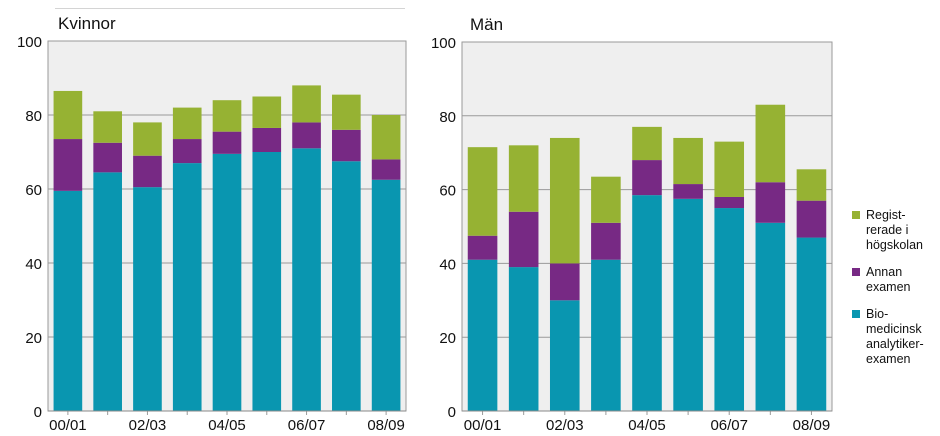 Image resolution: width=940 pixels, height=436 pixels. I want to click on legend-swatch-annan-examen, so click(856, 272).